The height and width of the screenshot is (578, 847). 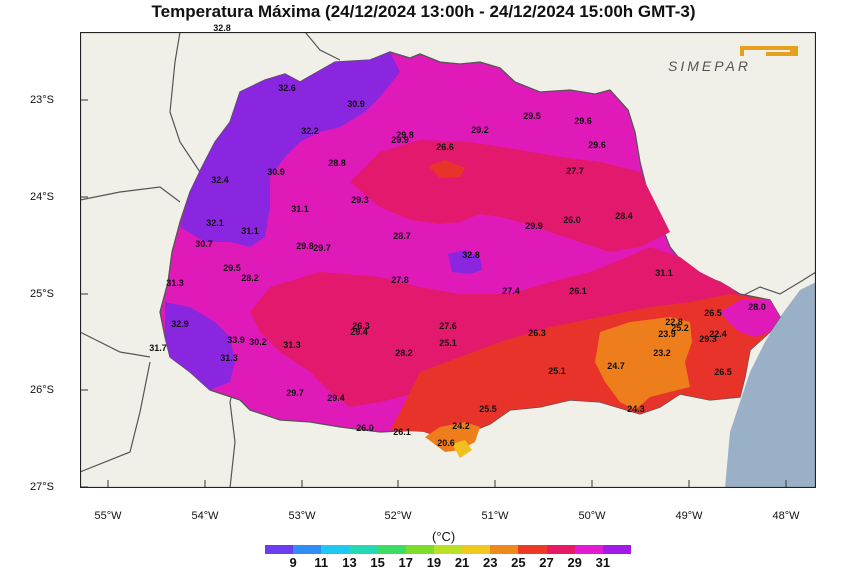 I want to click on station-value: 28.8, so click(x=337, y=163).